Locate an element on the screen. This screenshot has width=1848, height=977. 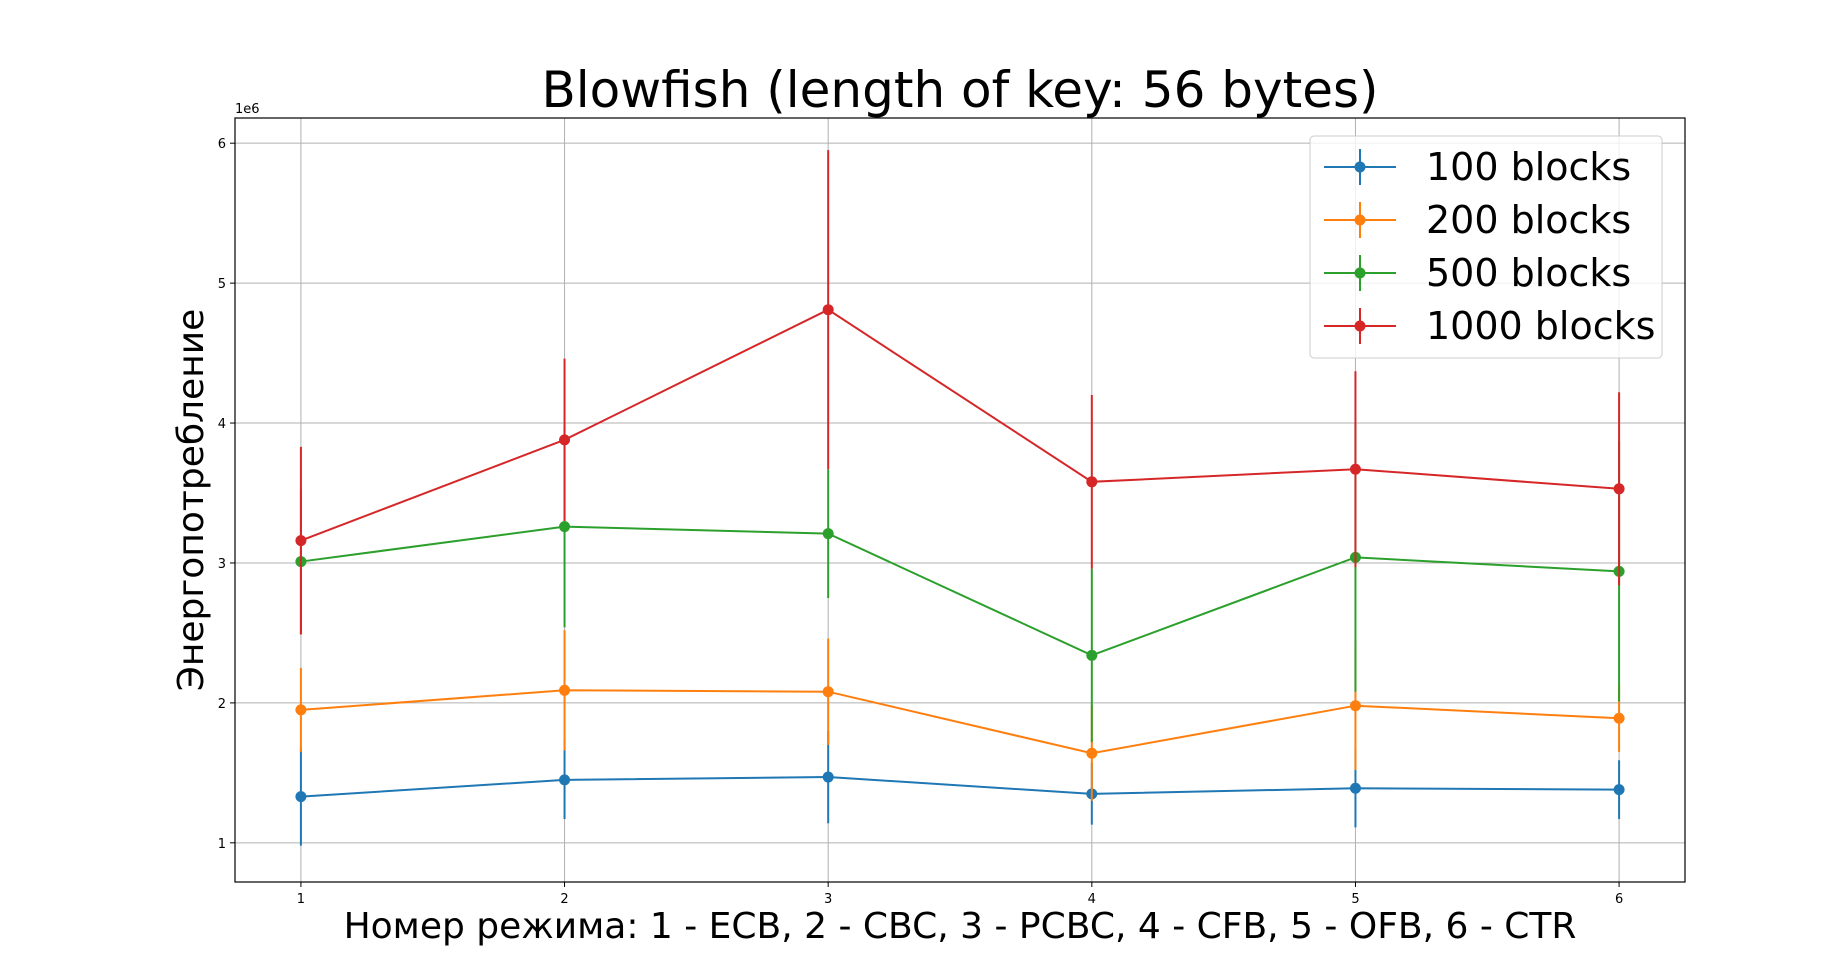
legend-label: 500 blocks is located at coordinates (1528, 273).